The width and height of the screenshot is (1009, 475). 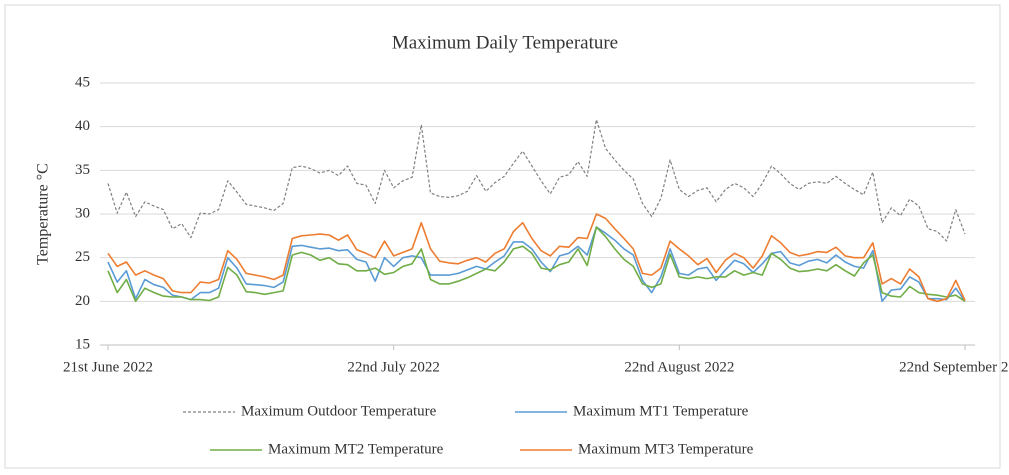 What do you see at coordinates (666, 449) in the screenshot?
I see `legend-label: Maximum MT3 Temperature` at bounding box center [666, 449].